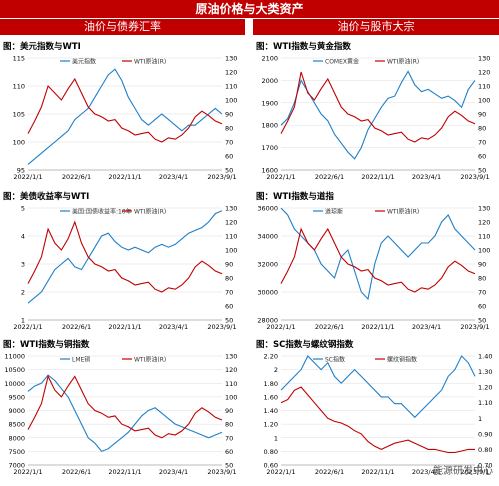 The width and height of the screenshot is (499, 486). I want to click on y-right-tick-label: 1.10, so click(485, 403).